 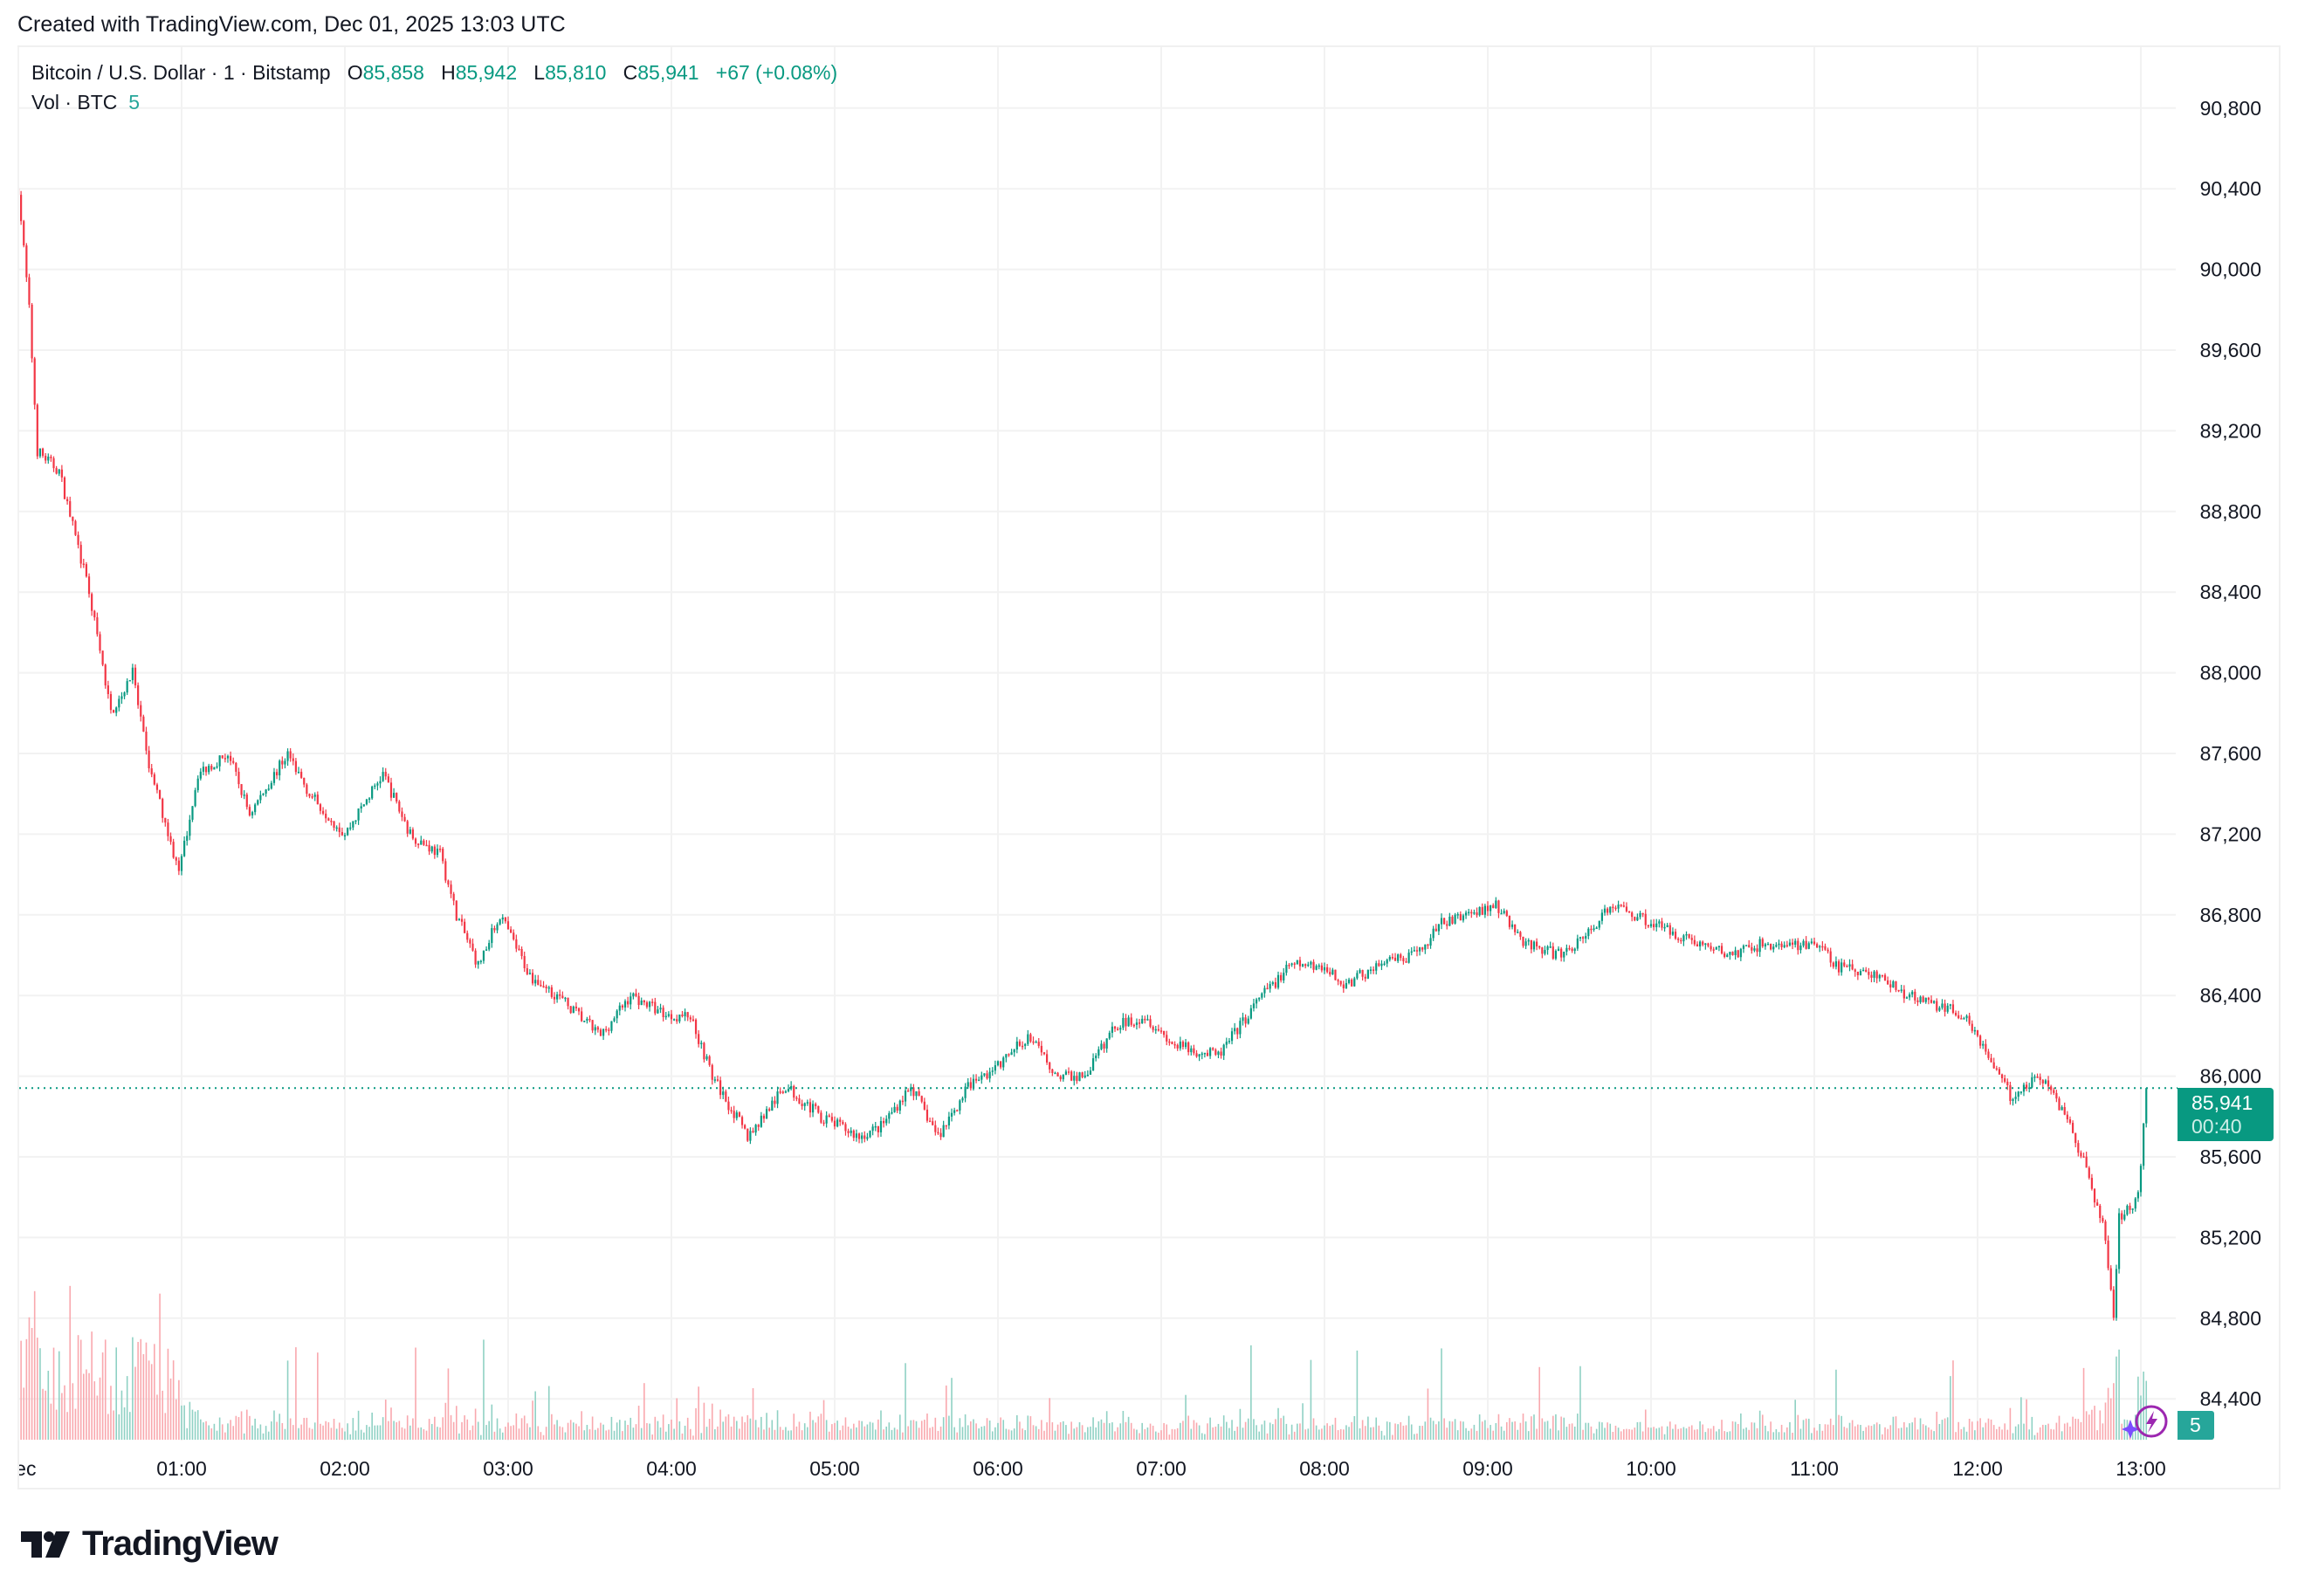 What do you see at coordinates (75, 103) in the screenshot?
I see `volume-label: Vol · BTC` at bounding box center [75, 103].